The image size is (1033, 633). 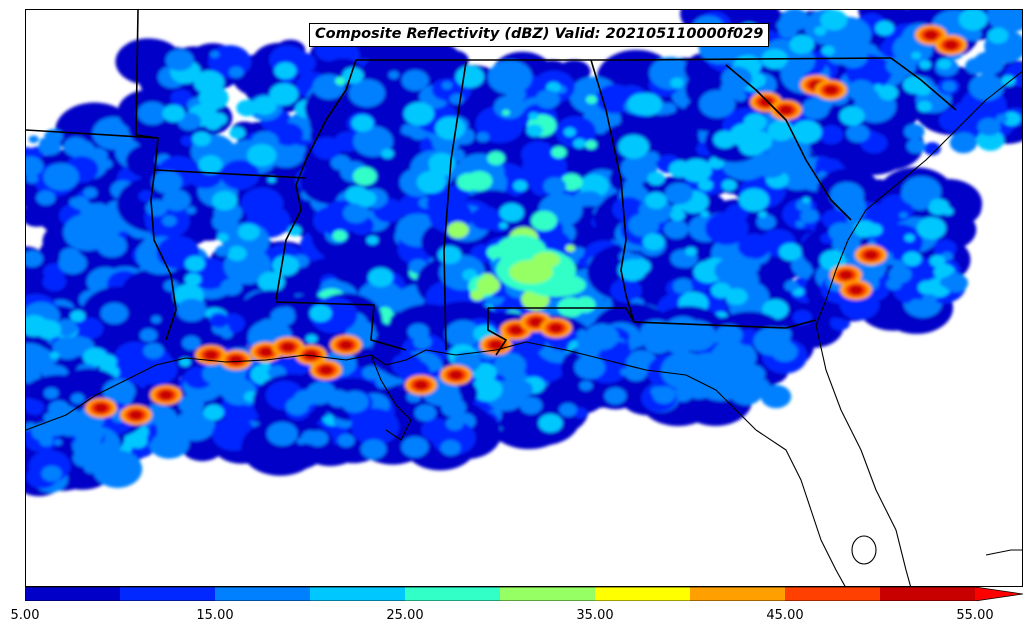 I want to click on bahamas-island, so click(x=1003, y=552).